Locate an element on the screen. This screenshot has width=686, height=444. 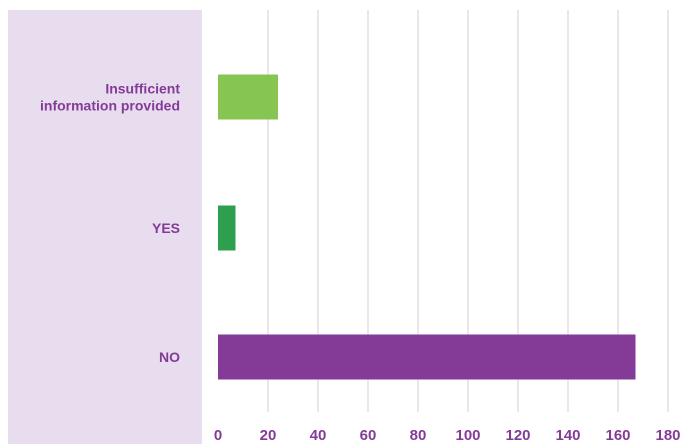
category-label: YES is located at coordinates (166, 228).